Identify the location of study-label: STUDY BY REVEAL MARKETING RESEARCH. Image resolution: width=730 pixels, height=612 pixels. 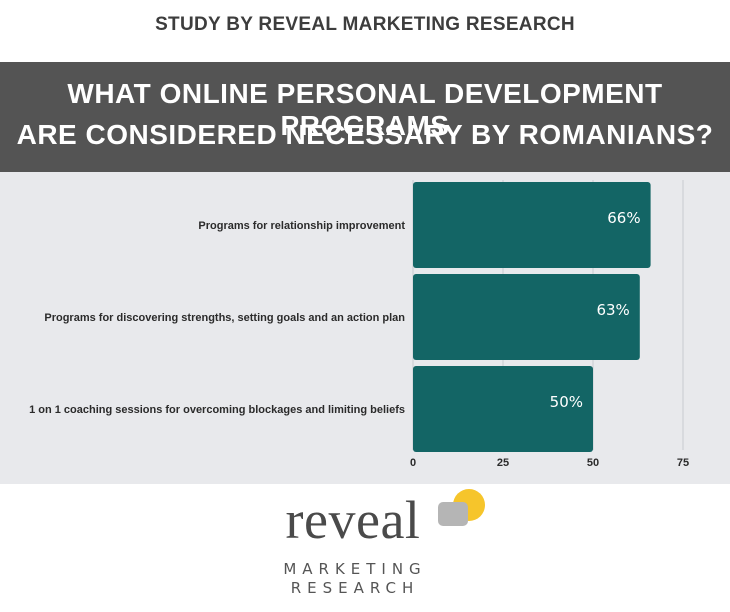
(365, 24).